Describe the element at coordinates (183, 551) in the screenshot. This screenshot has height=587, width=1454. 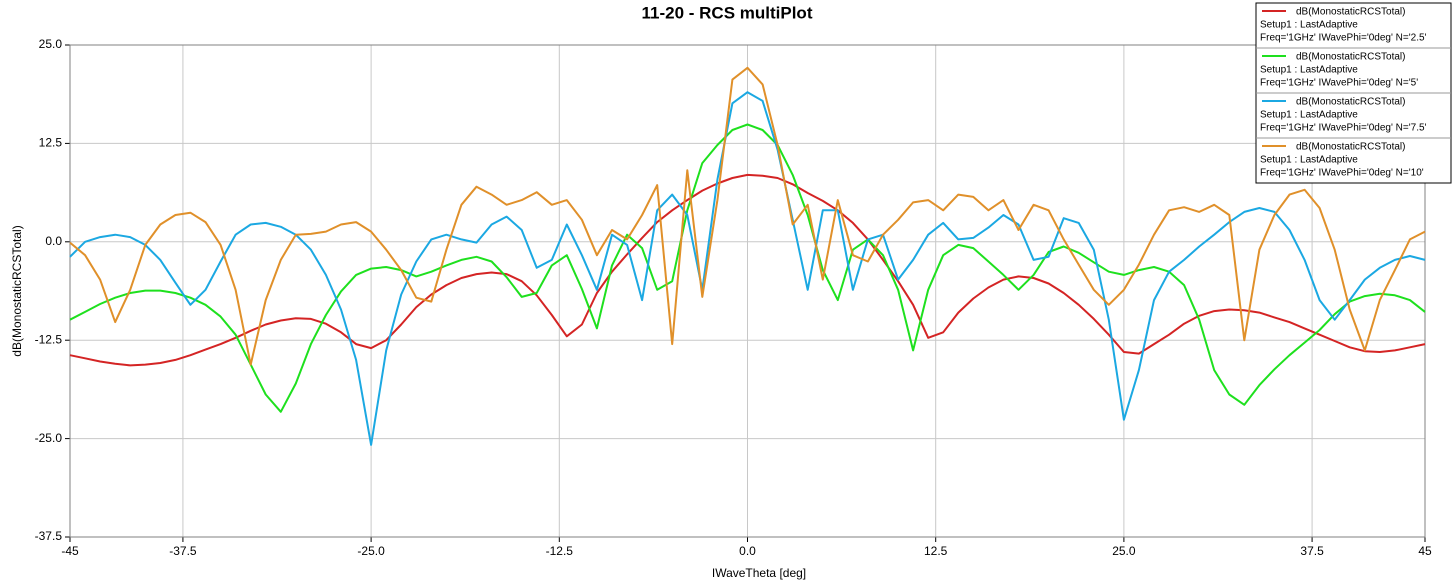
I see `x-tick-label: -37.5` at that location.